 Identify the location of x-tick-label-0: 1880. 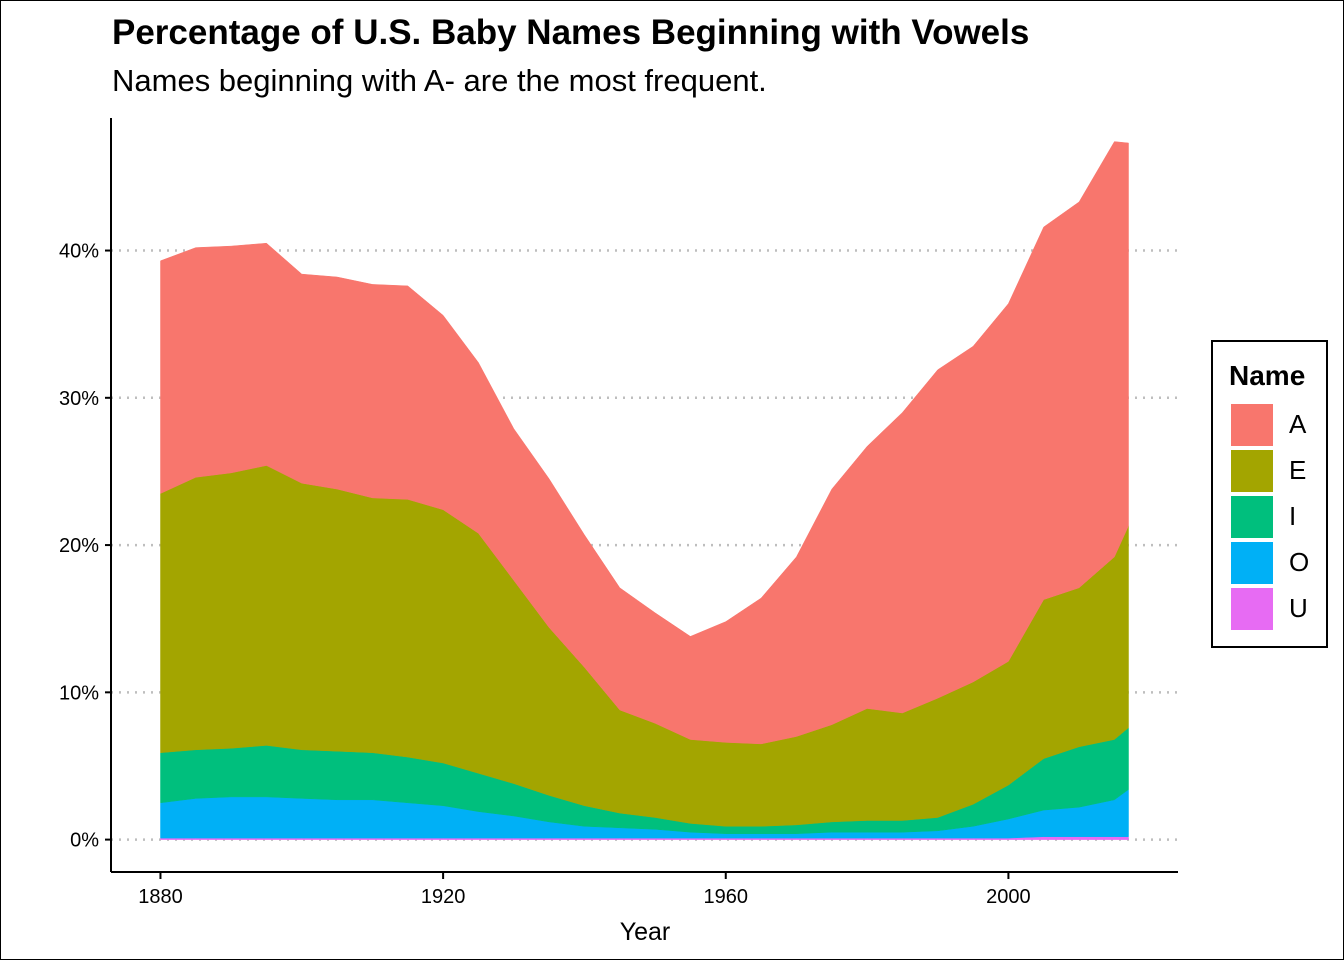
(160, 897).